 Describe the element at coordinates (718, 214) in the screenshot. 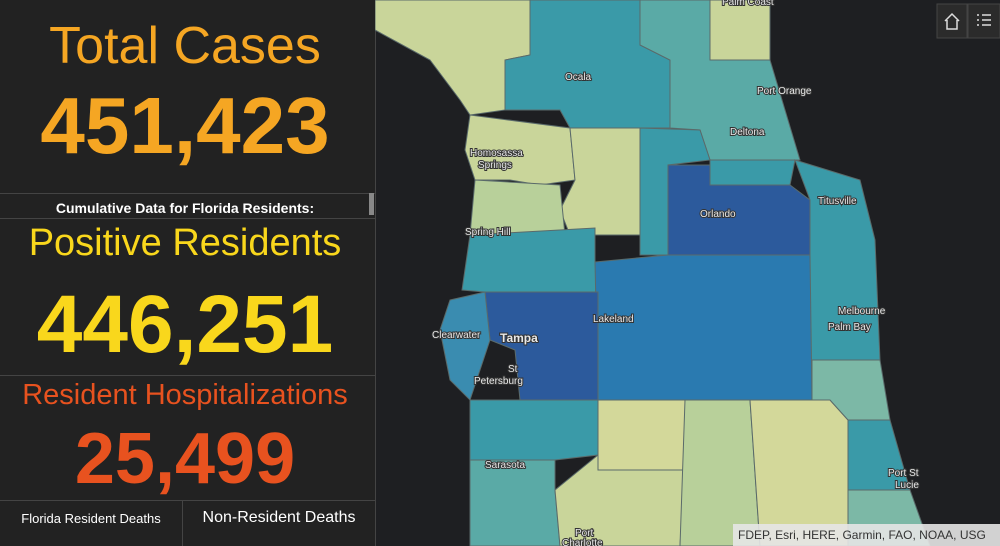

I see `map-label: Orlando` at that location.